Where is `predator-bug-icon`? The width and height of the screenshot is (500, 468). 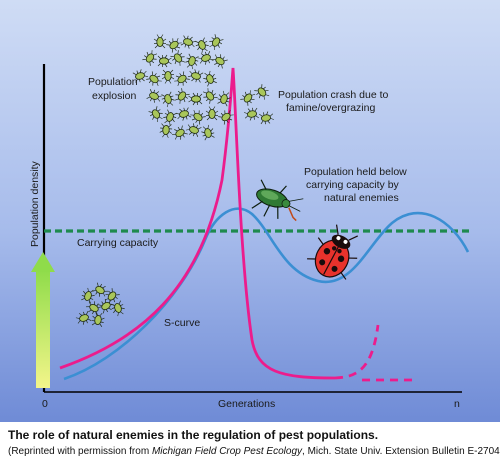
predator-bug-icon is located at coordinates (277, 200).